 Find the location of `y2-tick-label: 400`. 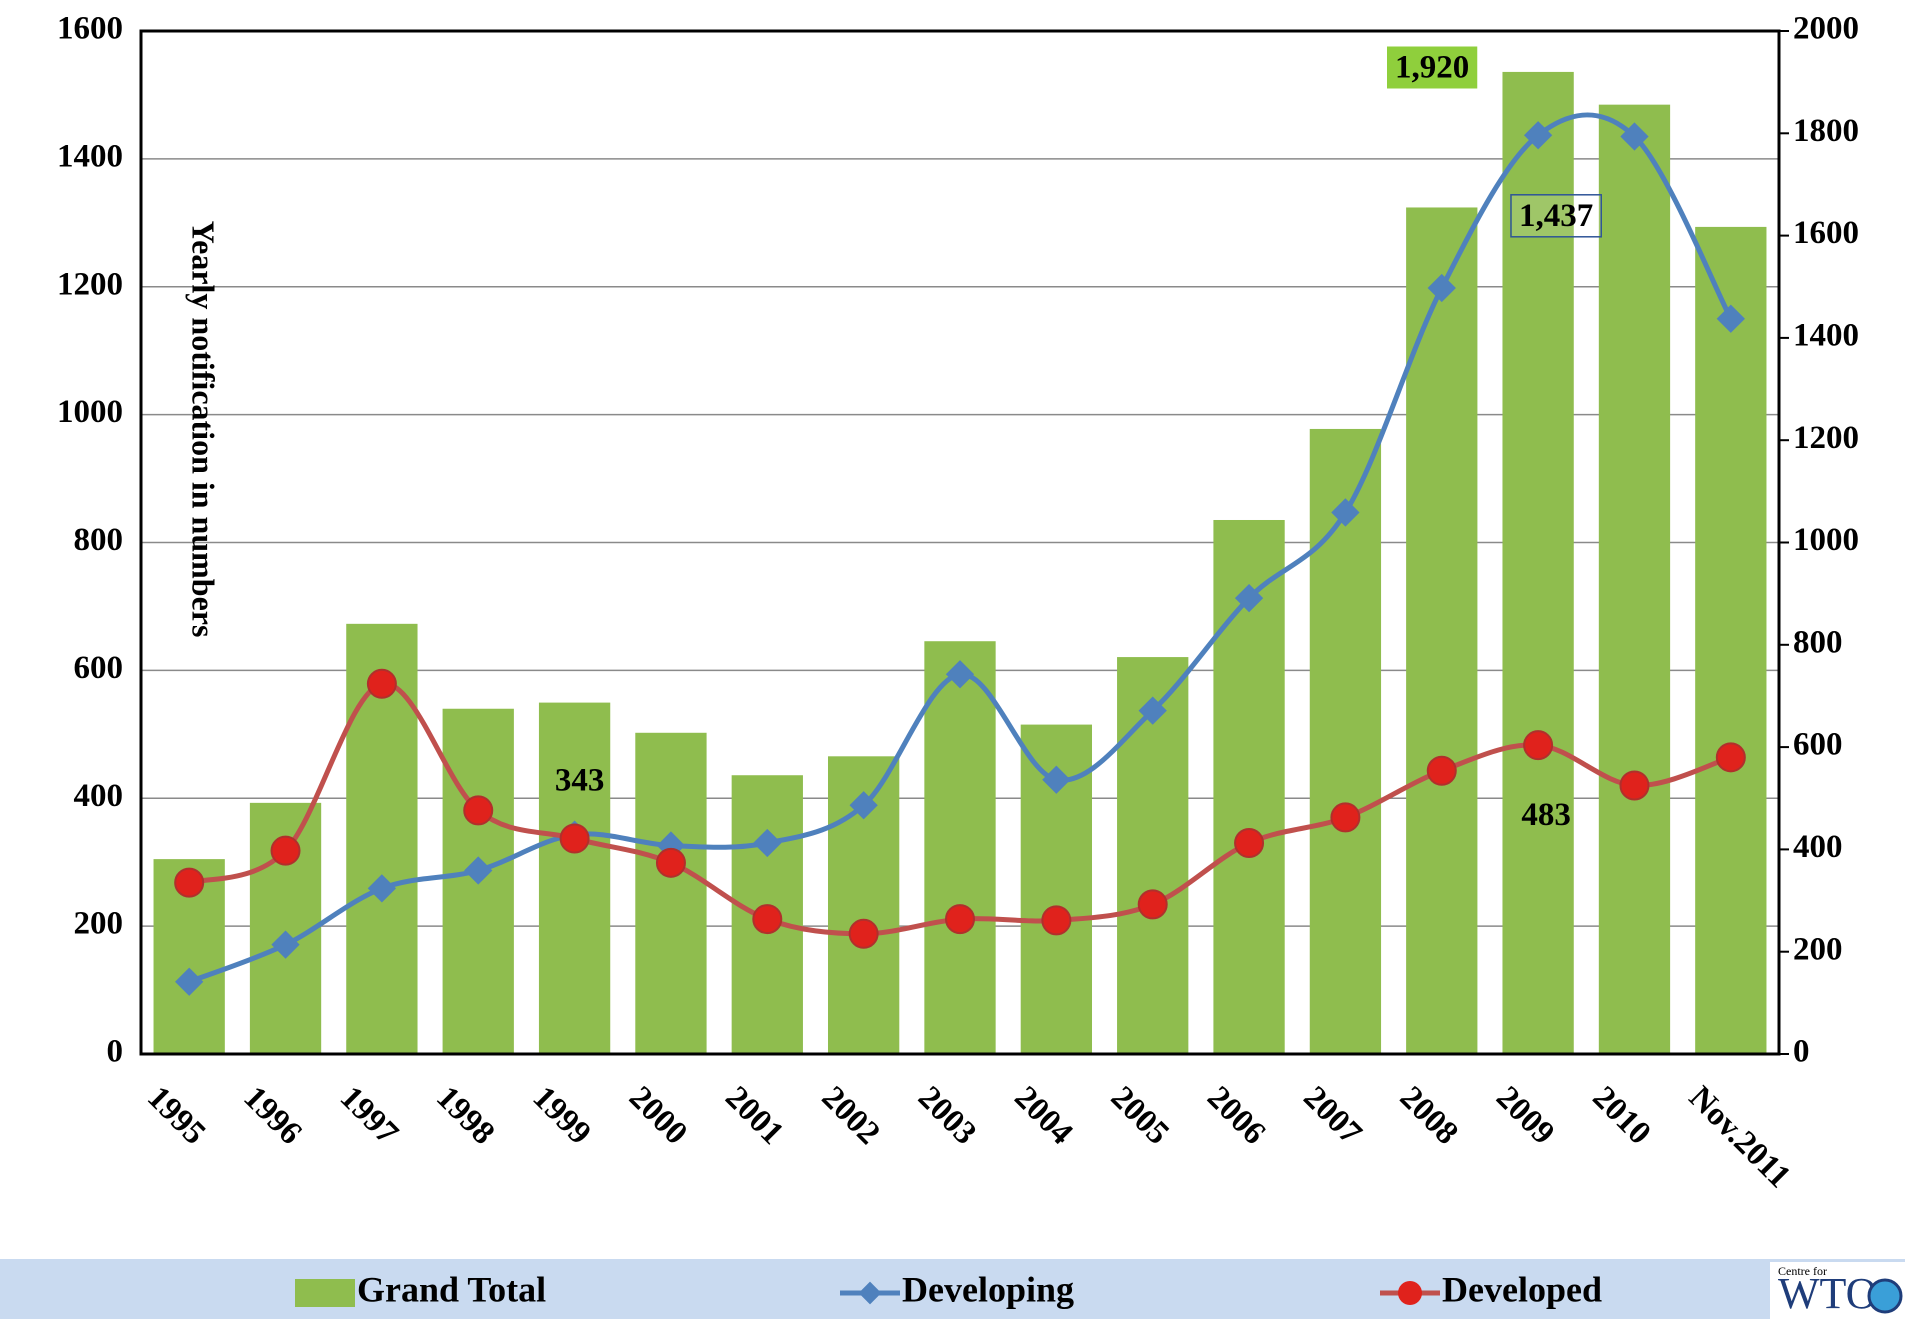

y2-tick-label: 400 is located at coordinates (1818, 847).